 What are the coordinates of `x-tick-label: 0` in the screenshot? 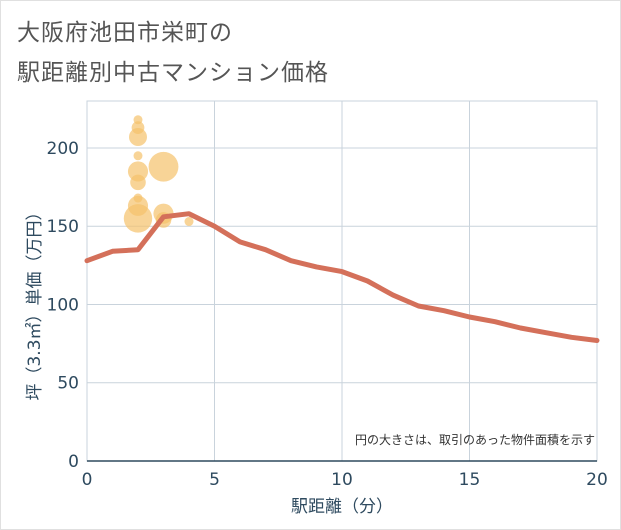 It's located at (87, 480).